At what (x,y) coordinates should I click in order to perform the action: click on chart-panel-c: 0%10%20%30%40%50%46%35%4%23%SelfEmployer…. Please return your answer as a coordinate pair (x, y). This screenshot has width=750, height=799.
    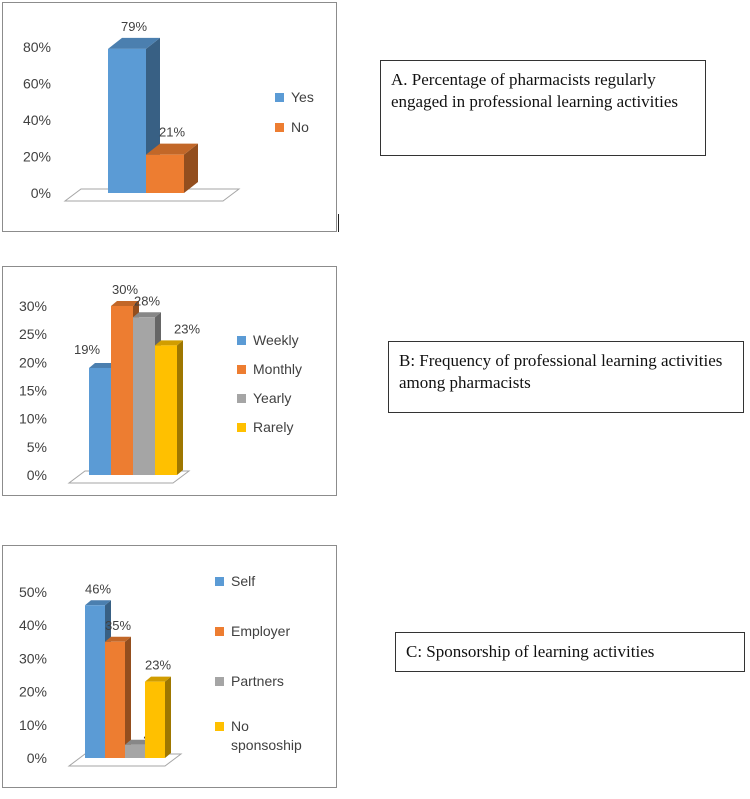
    Looking at the image, I should click on (169, 666).